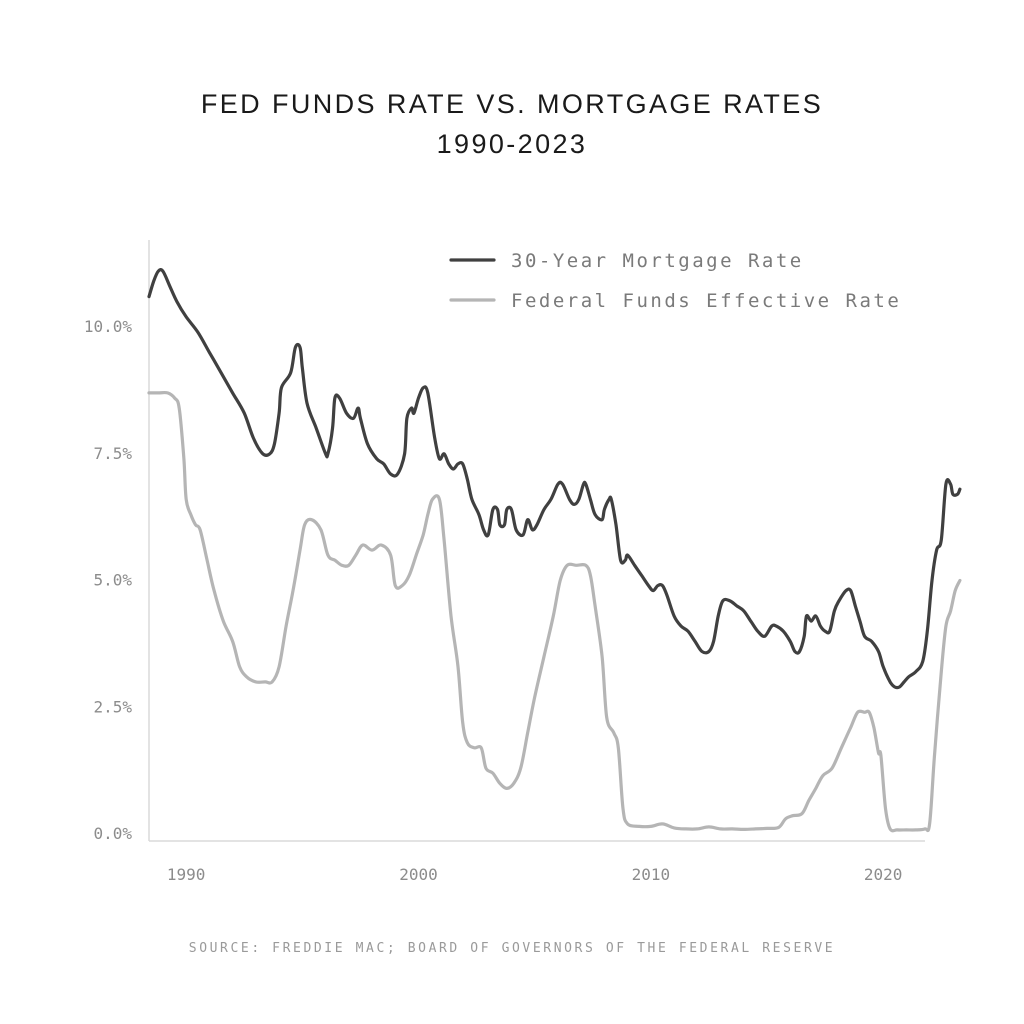 The height and width of the screenshot is (1024, 1024). I want to click on x-tick-label: 2010, so click(651, 874).